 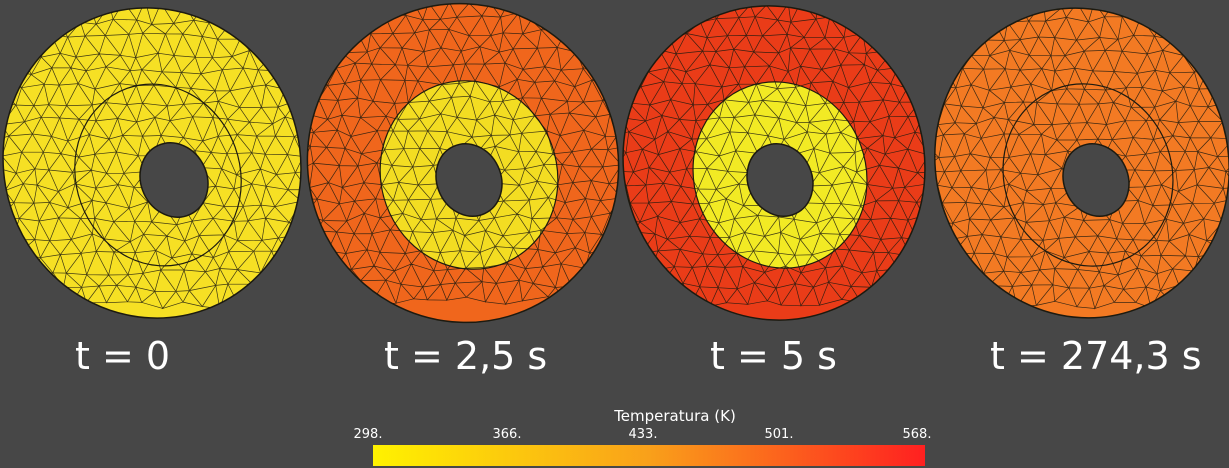 I want to click on time-label-t5: t = 5 s, so click(x=773, y=356).